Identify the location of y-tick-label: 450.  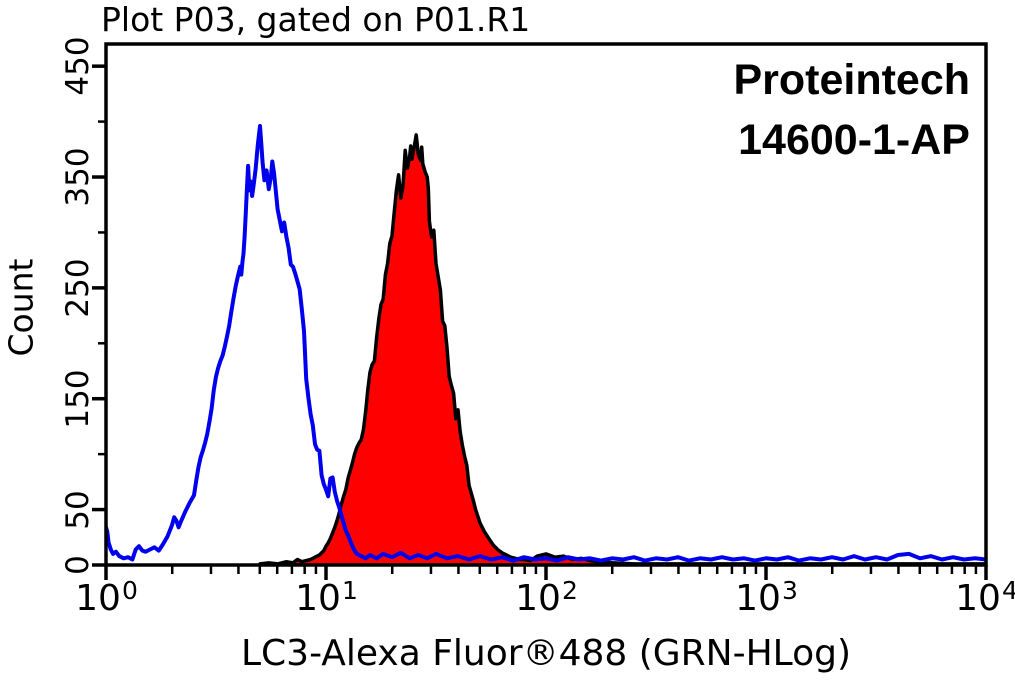
(78, 66).